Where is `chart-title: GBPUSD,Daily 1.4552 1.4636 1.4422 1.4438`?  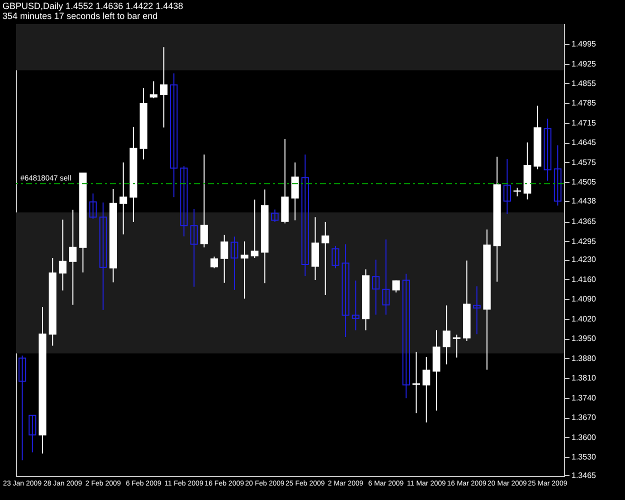 chart-title: GBPUSD,Daily 1.4552 1.4636 1.4422 1.4438 is located at coordinates (93, 6).